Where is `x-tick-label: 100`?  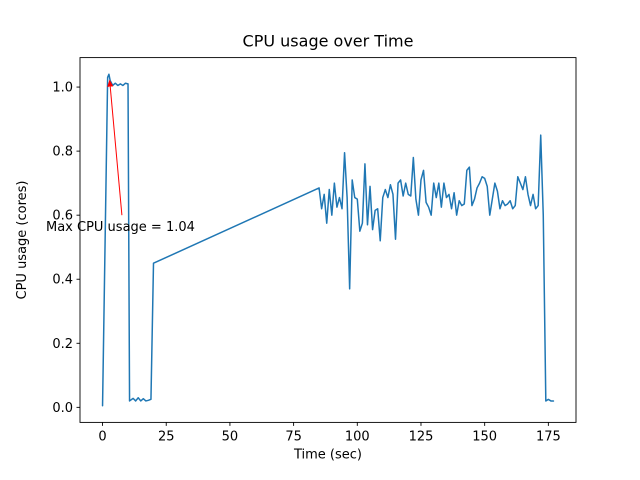
x-tick-label: 100 is located at coordinates (357, 436).